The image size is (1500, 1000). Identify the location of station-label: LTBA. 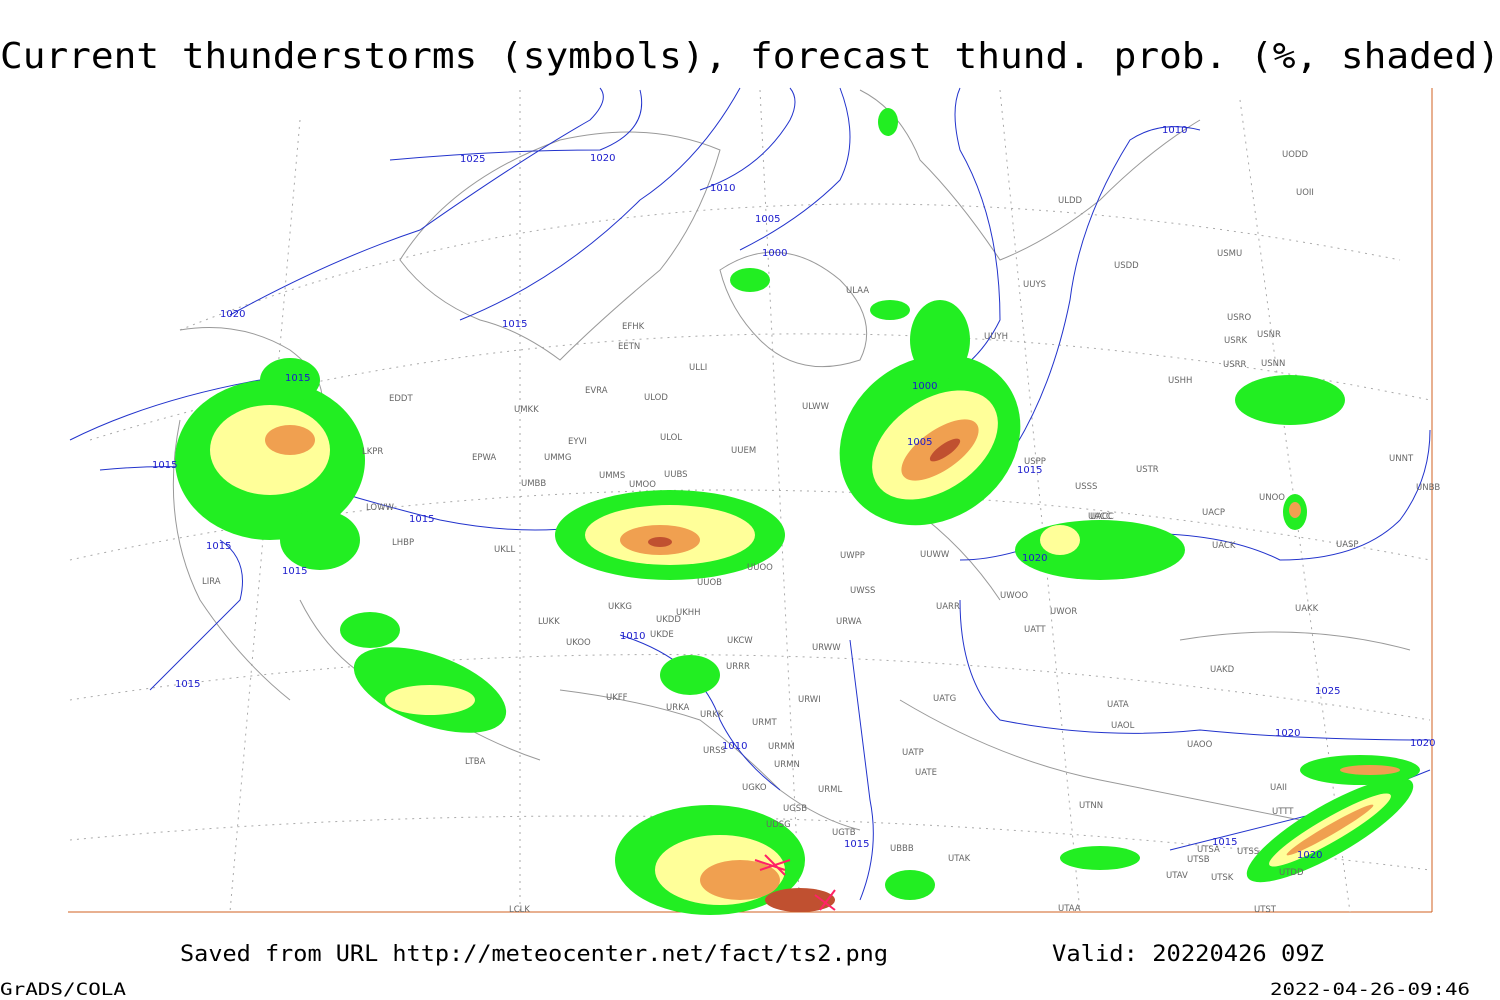
(475, 762).